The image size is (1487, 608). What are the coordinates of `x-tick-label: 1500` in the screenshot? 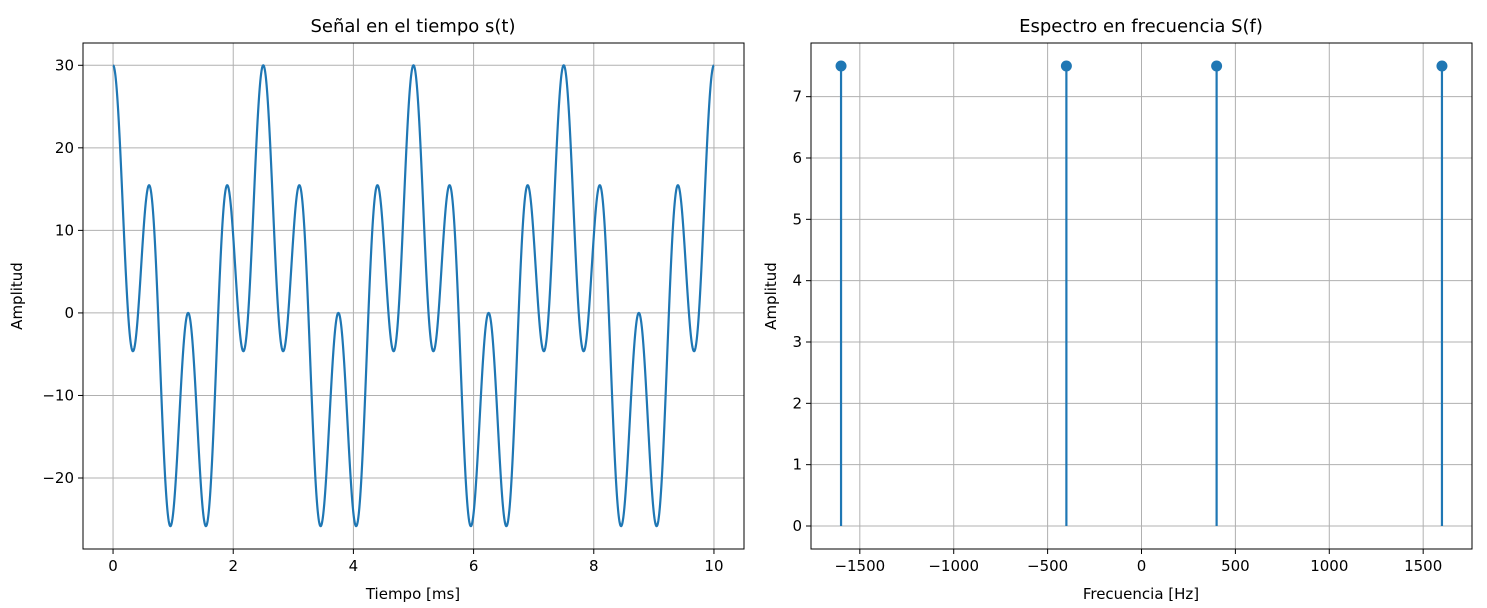 It's located at (1423, 566).